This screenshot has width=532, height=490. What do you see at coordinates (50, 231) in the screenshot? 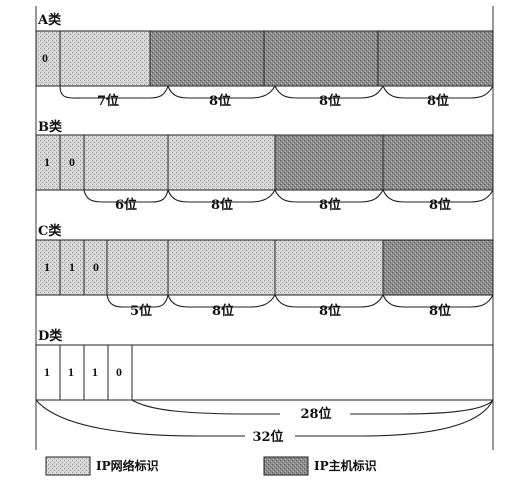
I see `class-c-label: C类` at bounding box center [50, 231].